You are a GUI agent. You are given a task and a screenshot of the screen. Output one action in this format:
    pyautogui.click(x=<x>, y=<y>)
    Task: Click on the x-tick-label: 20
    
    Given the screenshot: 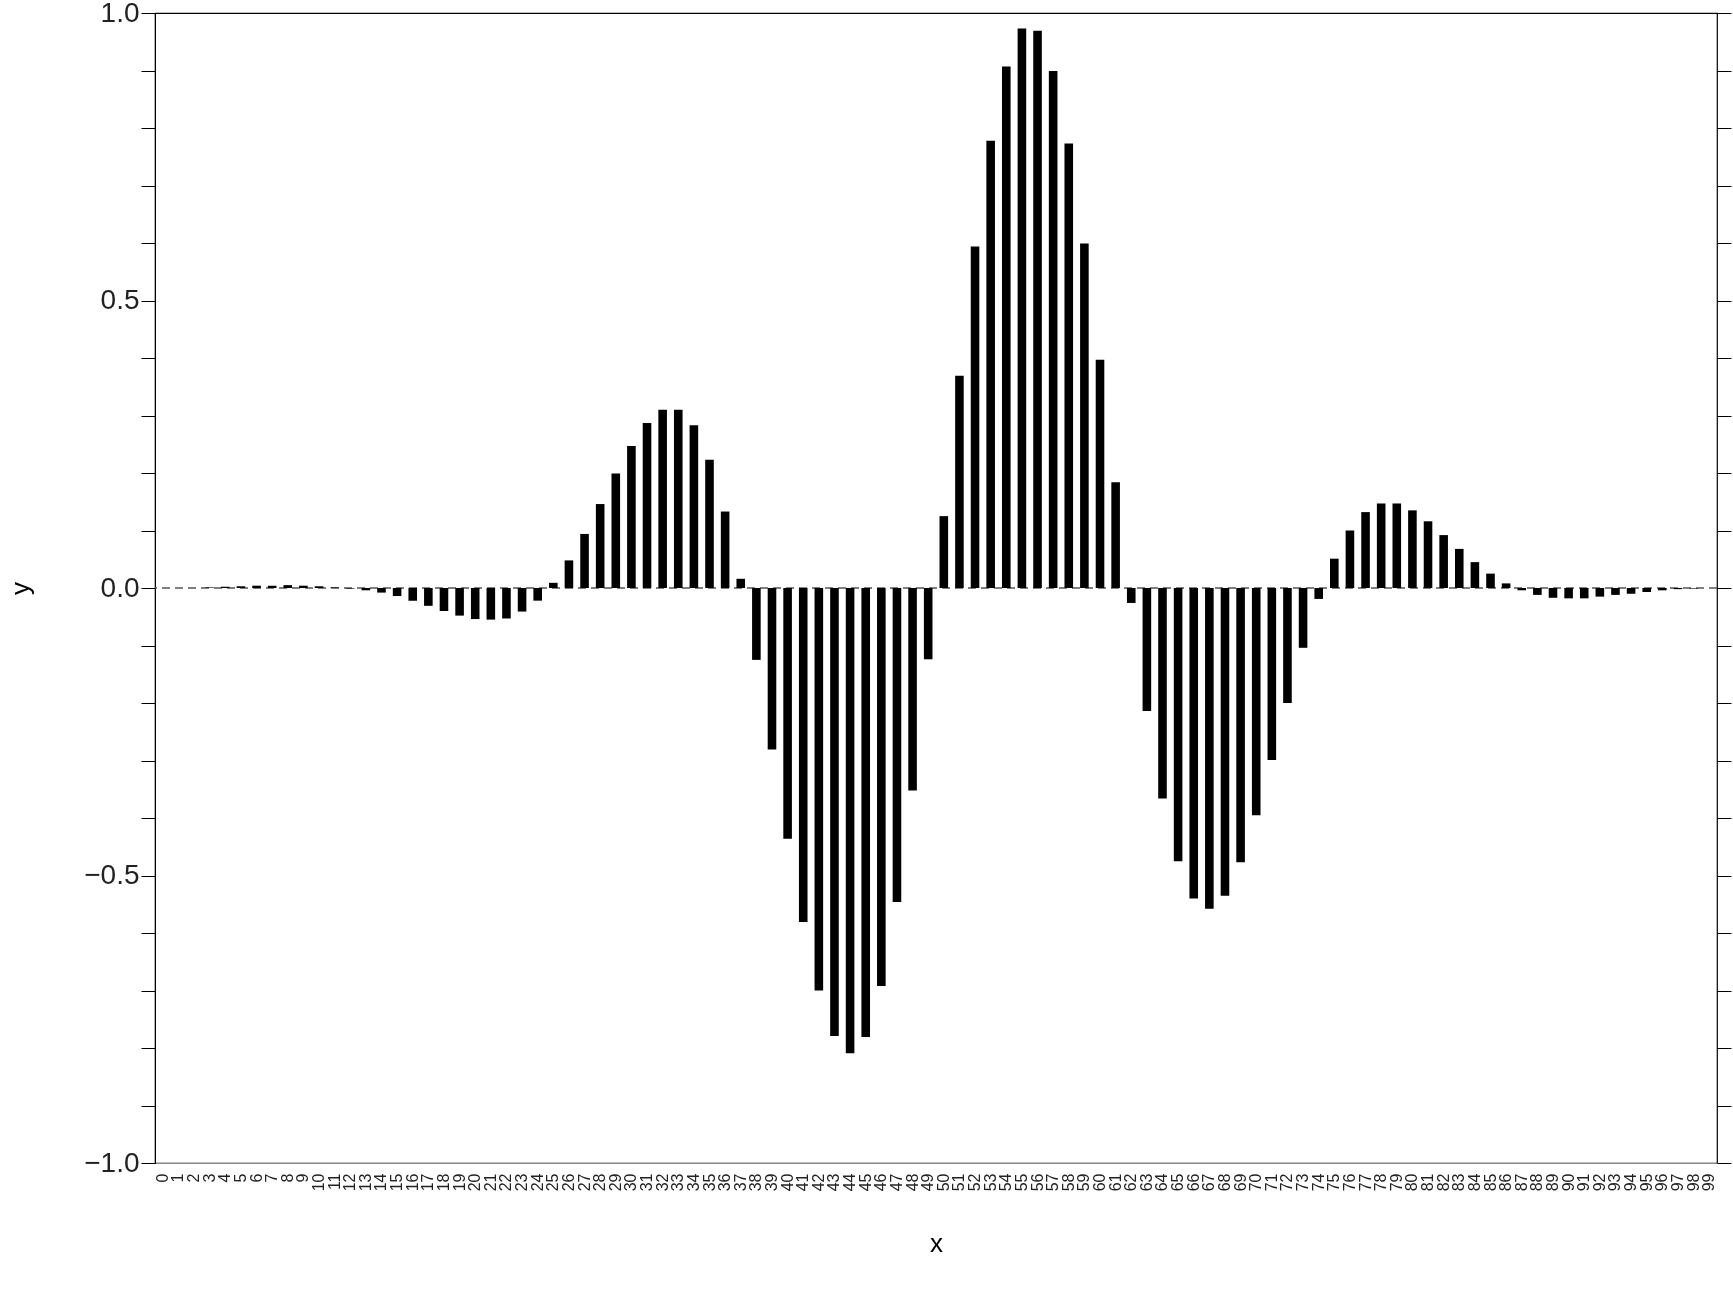 What is the action you would take?
    pyautogui.click(x=475, y=1182)
    